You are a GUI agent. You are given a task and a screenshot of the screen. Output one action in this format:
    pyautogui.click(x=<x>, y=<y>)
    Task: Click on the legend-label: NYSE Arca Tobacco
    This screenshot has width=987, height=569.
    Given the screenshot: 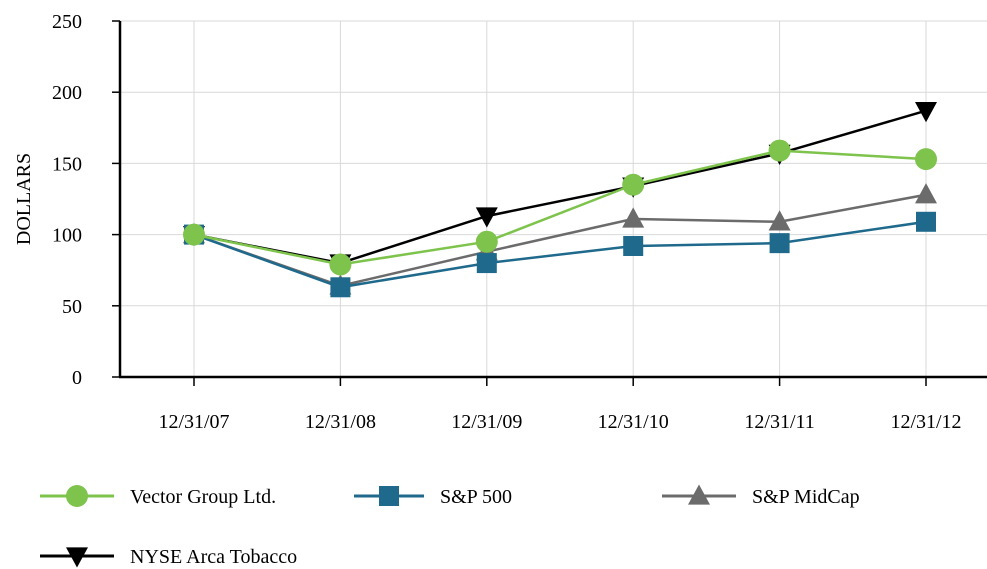 What is the action you would take?
    pyautogui.click(x=213, y=557)
    